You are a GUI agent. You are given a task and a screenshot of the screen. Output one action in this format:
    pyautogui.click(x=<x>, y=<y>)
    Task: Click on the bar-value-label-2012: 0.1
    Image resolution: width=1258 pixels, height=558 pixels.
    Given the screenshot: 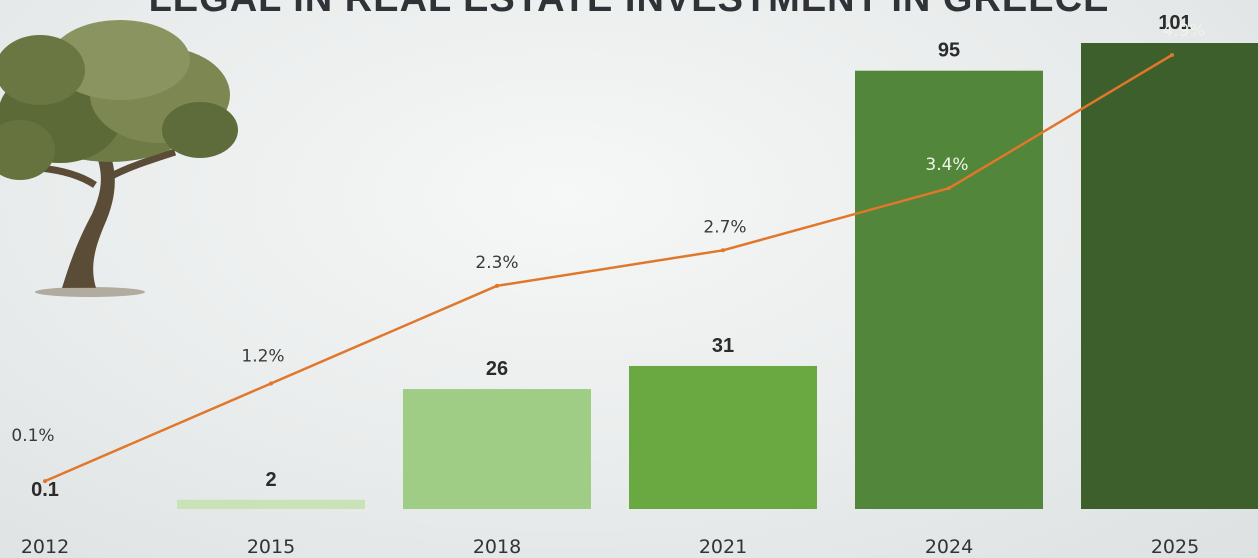 What is the action you would take?
    pyautogui.click(x=45, y=490)
    